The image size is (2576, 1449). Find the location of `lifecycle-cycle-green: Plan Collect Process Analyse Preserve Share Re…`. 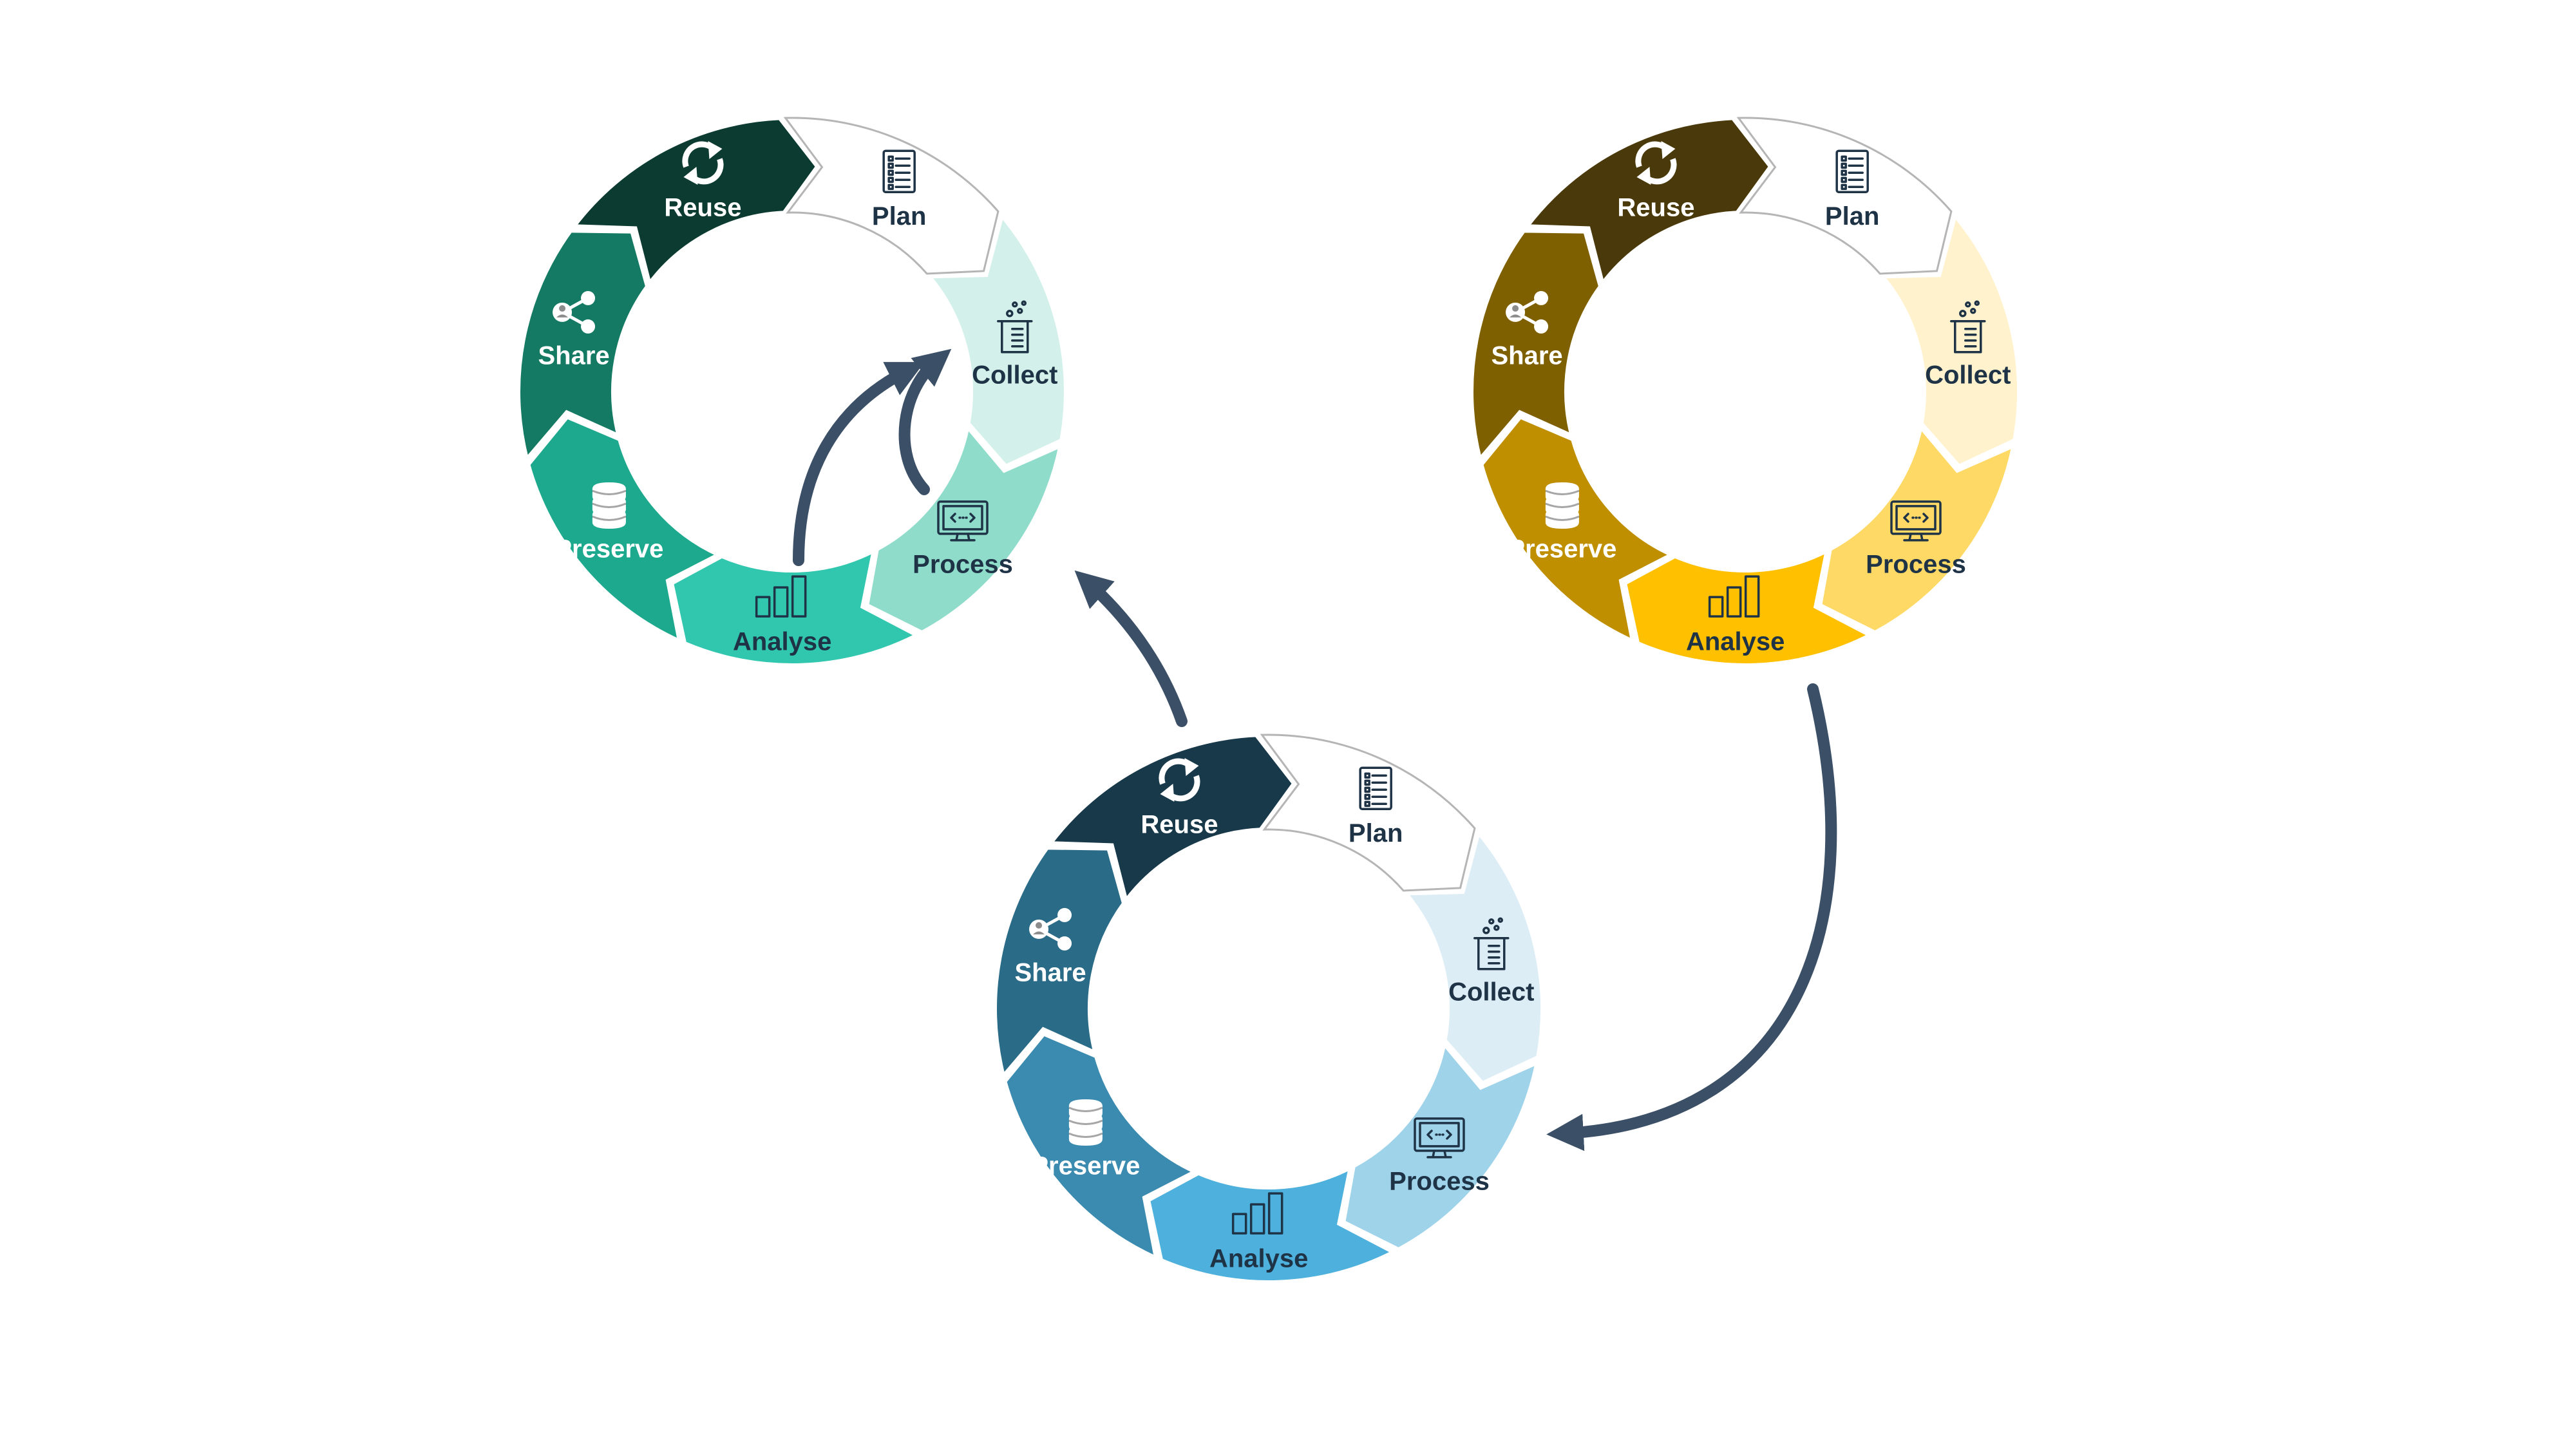

lifecycle-cycle-green: Plan Collect Process Analyse Preserve Share Re… is located at coordinates (792, 391).